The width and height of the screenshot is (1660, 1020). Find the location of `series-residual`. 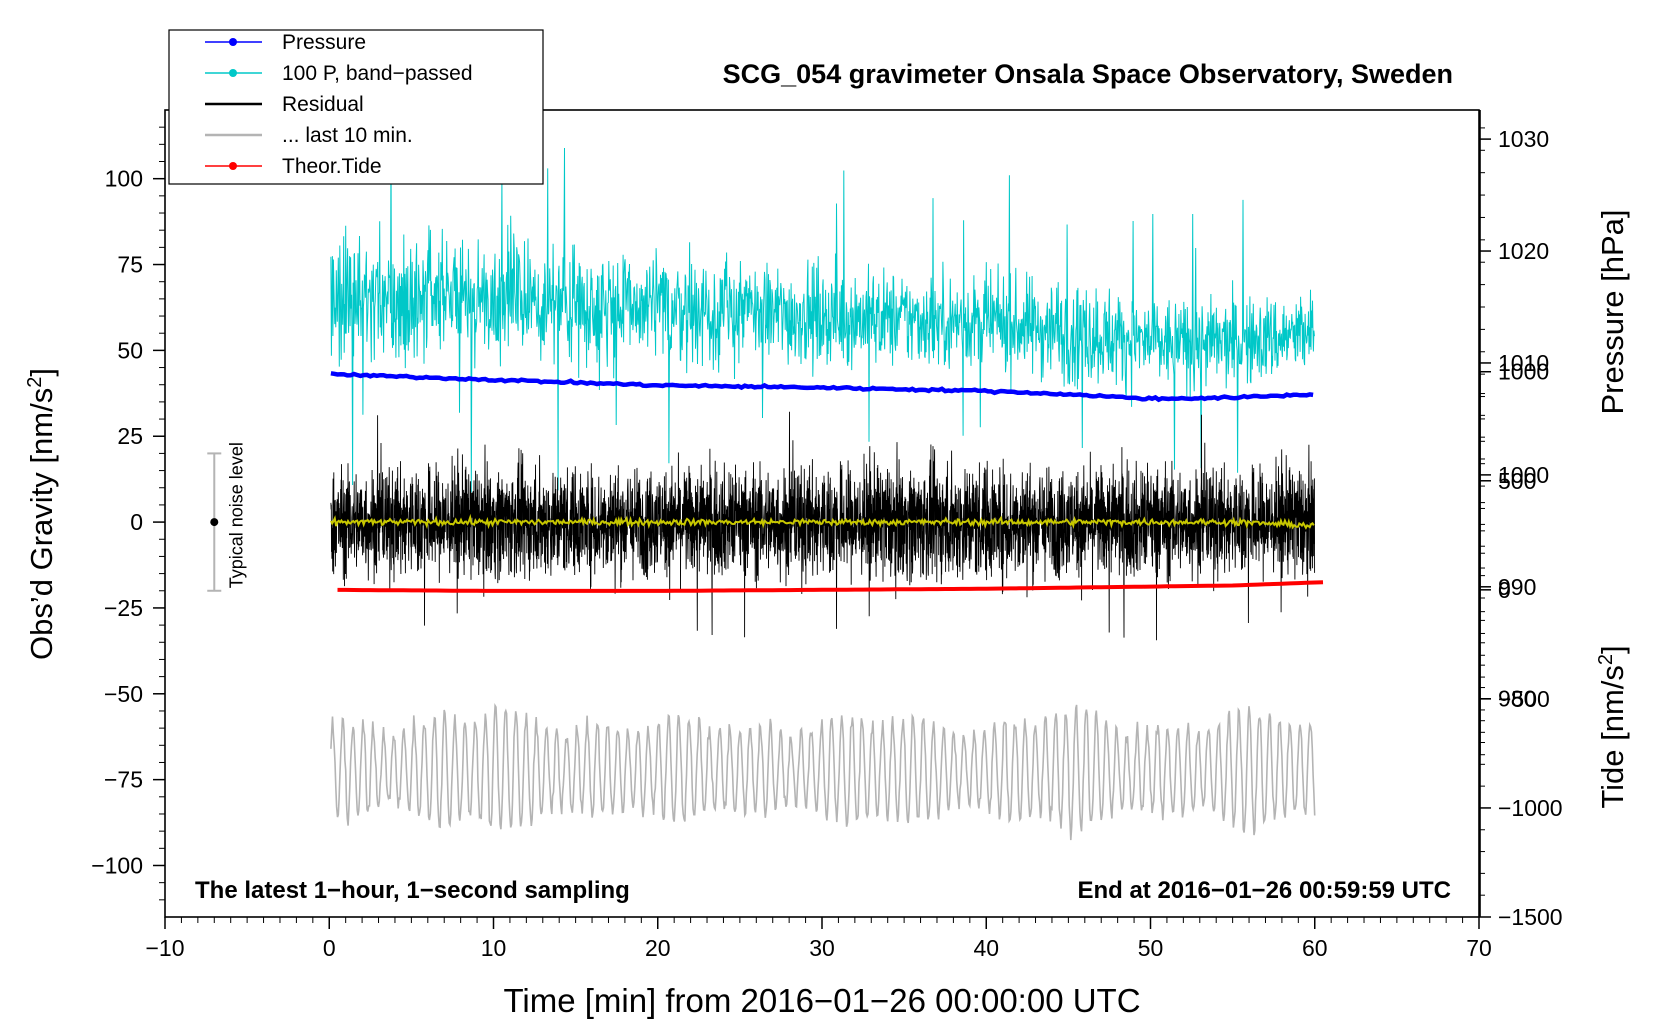

series-residual is located at coordinates (823, 526).